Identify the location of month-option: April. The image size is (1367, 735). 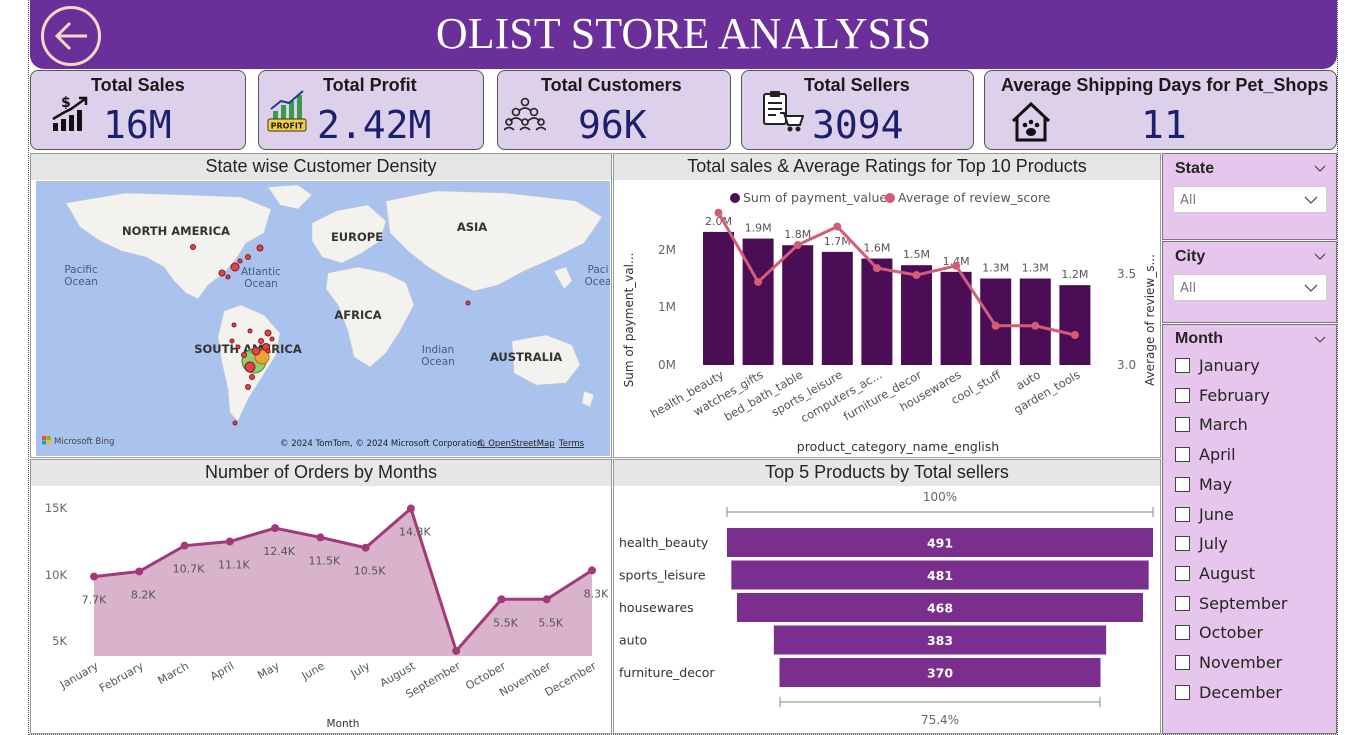
(1205, 456).